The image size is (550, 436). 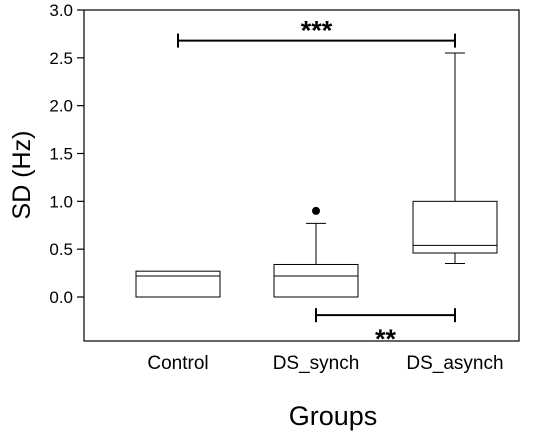 I want to click on y-tick-label: 0.5, so click(x=61, y=249).